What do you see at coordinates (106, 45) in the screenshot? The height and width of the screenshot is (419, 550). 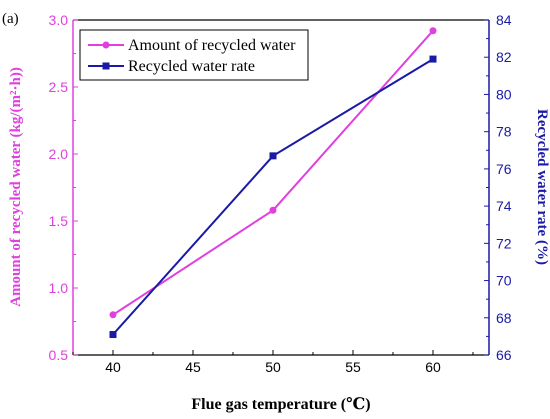 I see `legend-marker-amount` at bounding box center [106, 45].